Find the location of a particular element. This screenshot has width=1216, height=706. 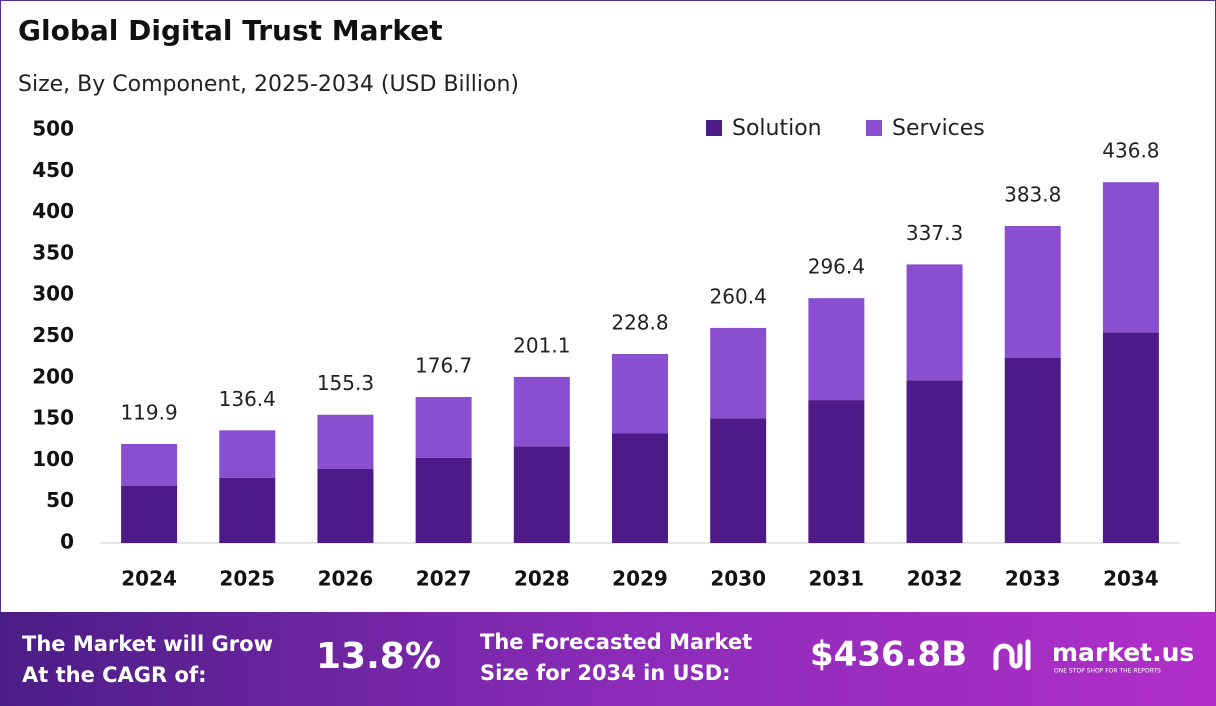

x-tick-label: 2025 is located at coordinates (247, 579).